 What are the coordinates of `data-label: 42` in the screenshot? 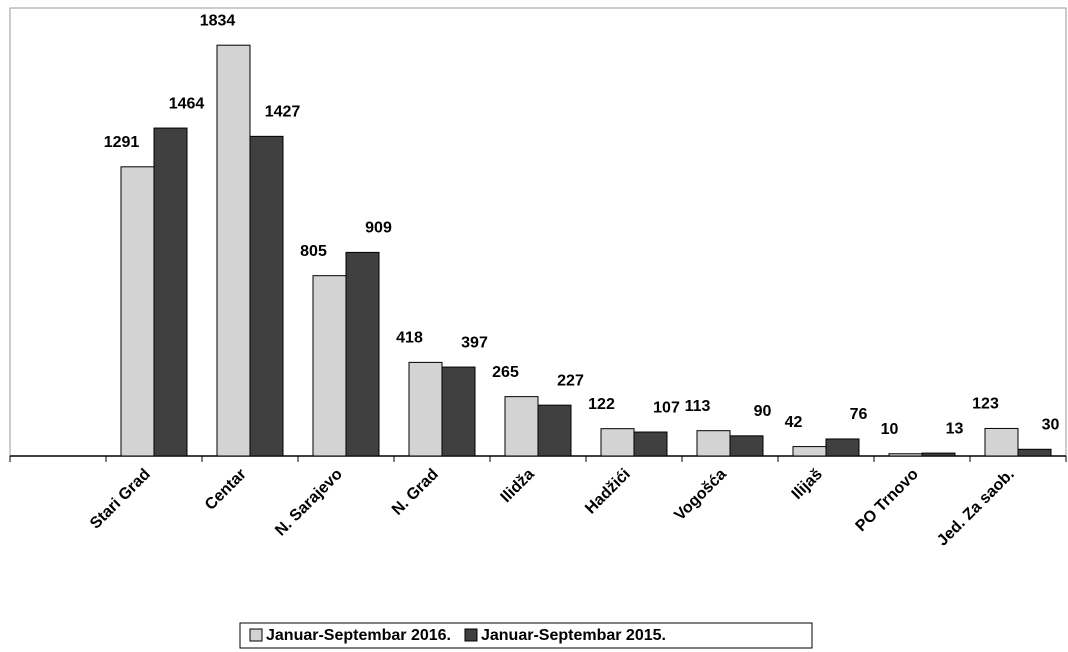 It's located at (794, 422).